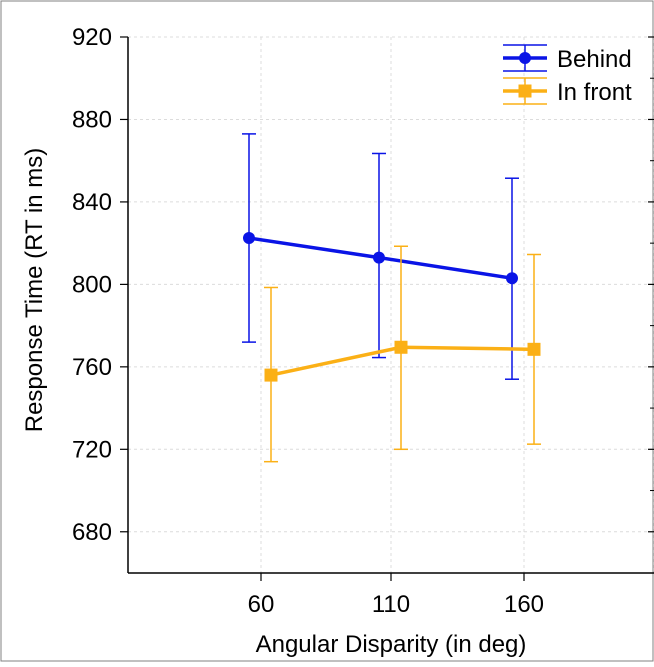 The image size is (654, 667). Describe the element at coordinates (261, 604) in the screenshot. I see `x-tick-label: 60` at that location.